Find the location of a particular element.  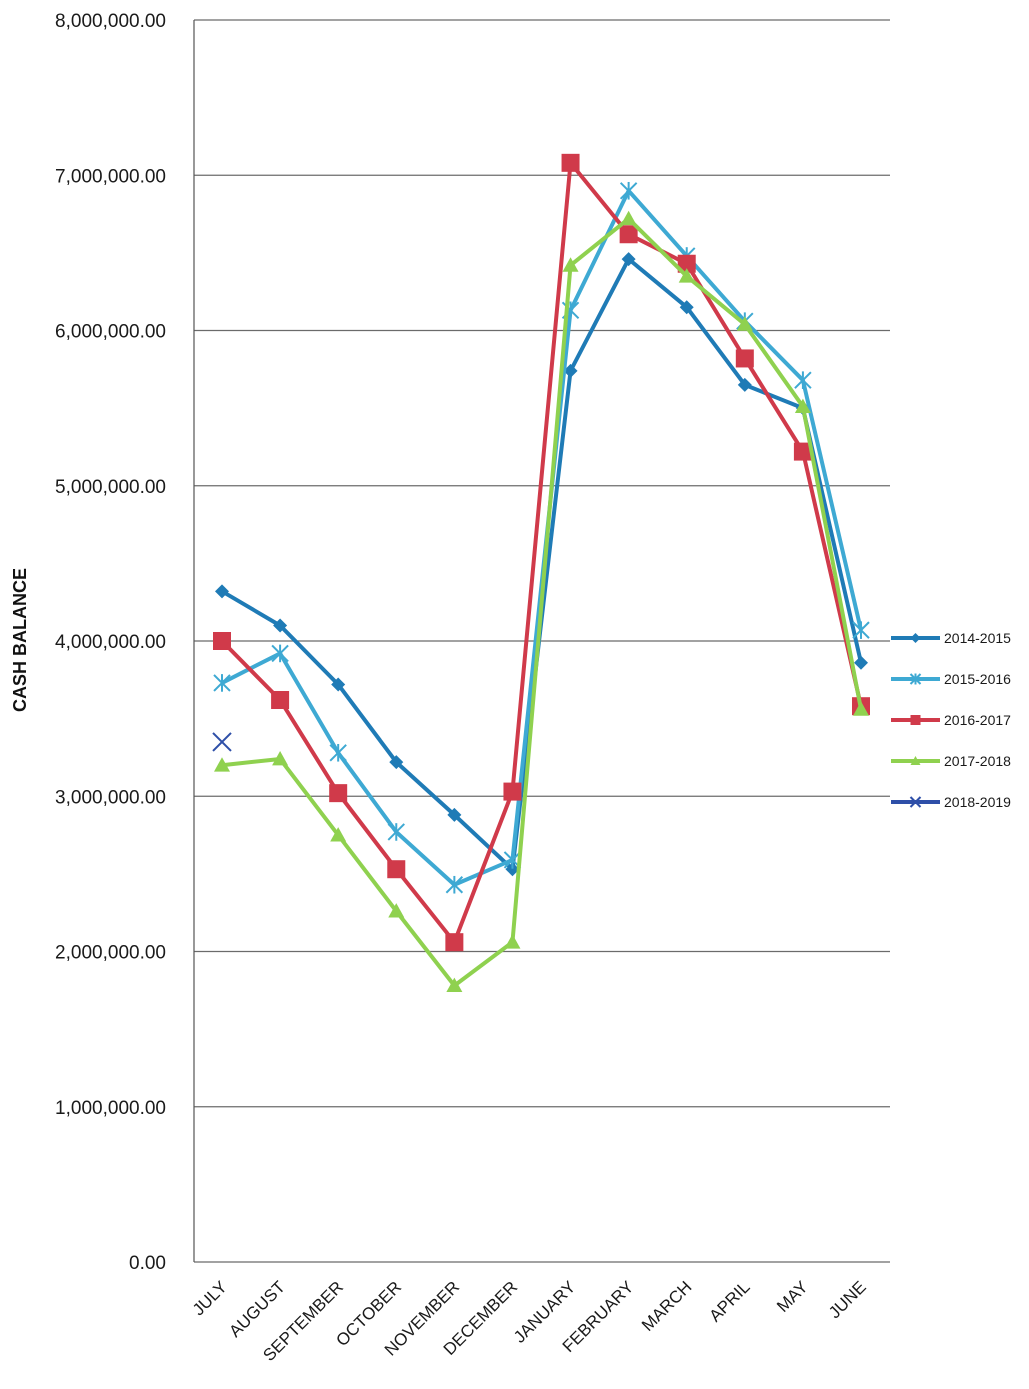

legend-item-2018-2019: 2018-2019 is located at coordinates (951, 802).